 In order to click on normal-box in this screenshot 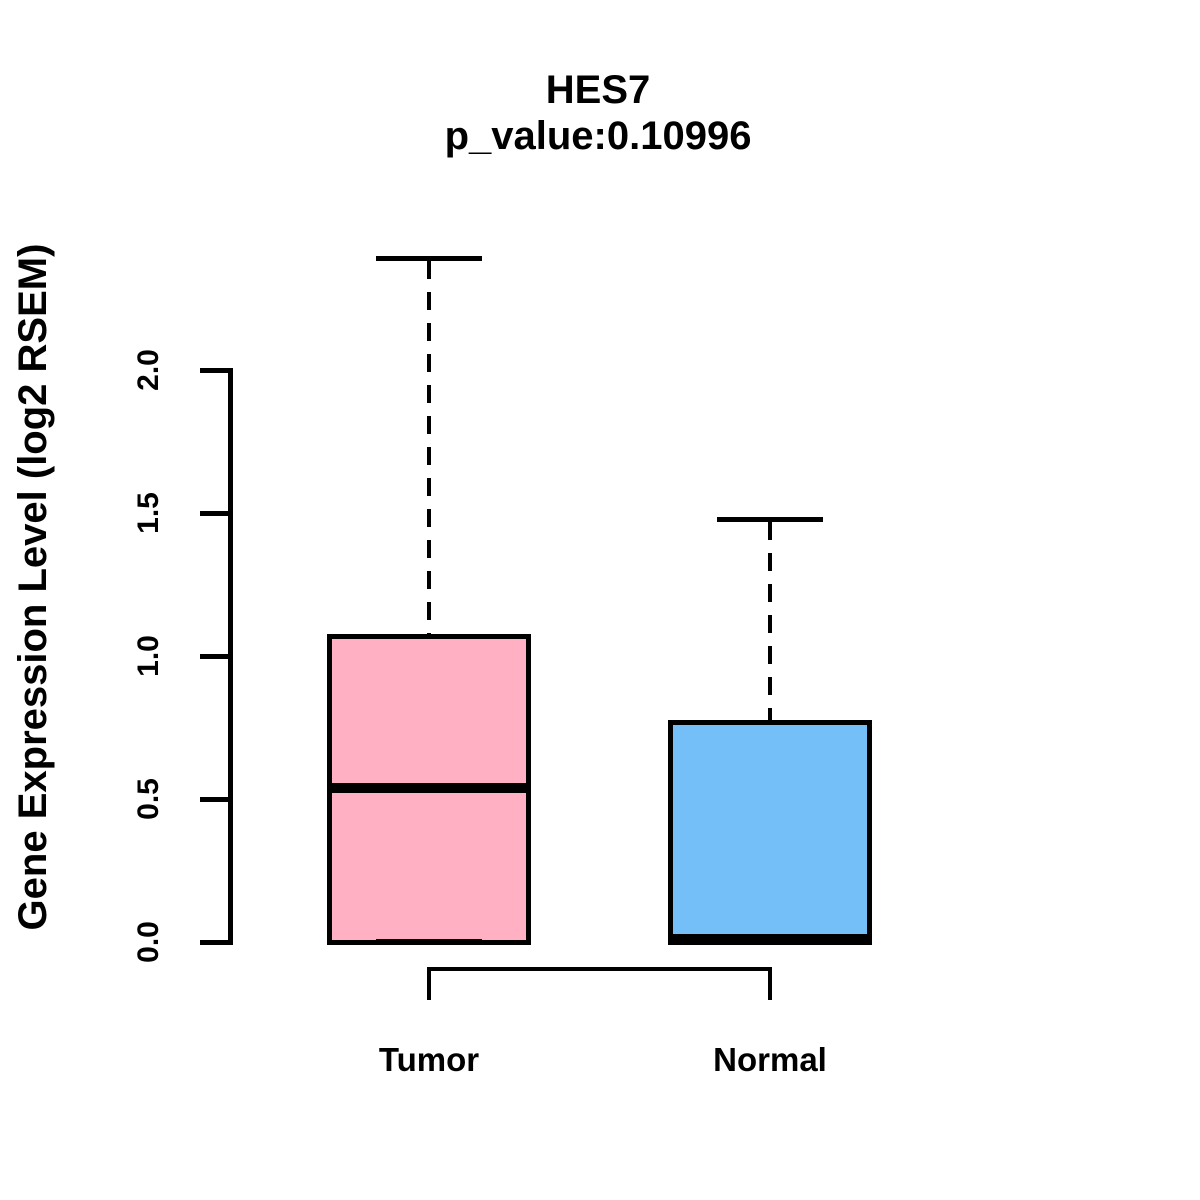, I will do `click(770, 832)`.